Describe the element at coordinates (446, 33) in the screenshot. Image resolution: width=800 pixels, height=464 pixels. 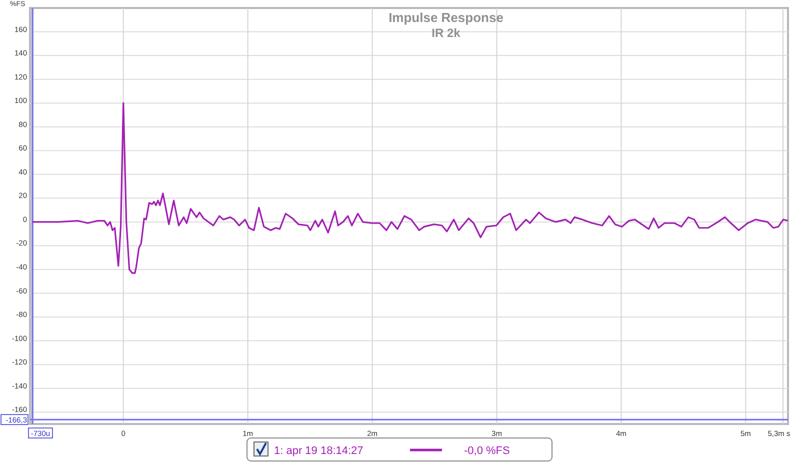
I see `text: IR 2k` at that location.